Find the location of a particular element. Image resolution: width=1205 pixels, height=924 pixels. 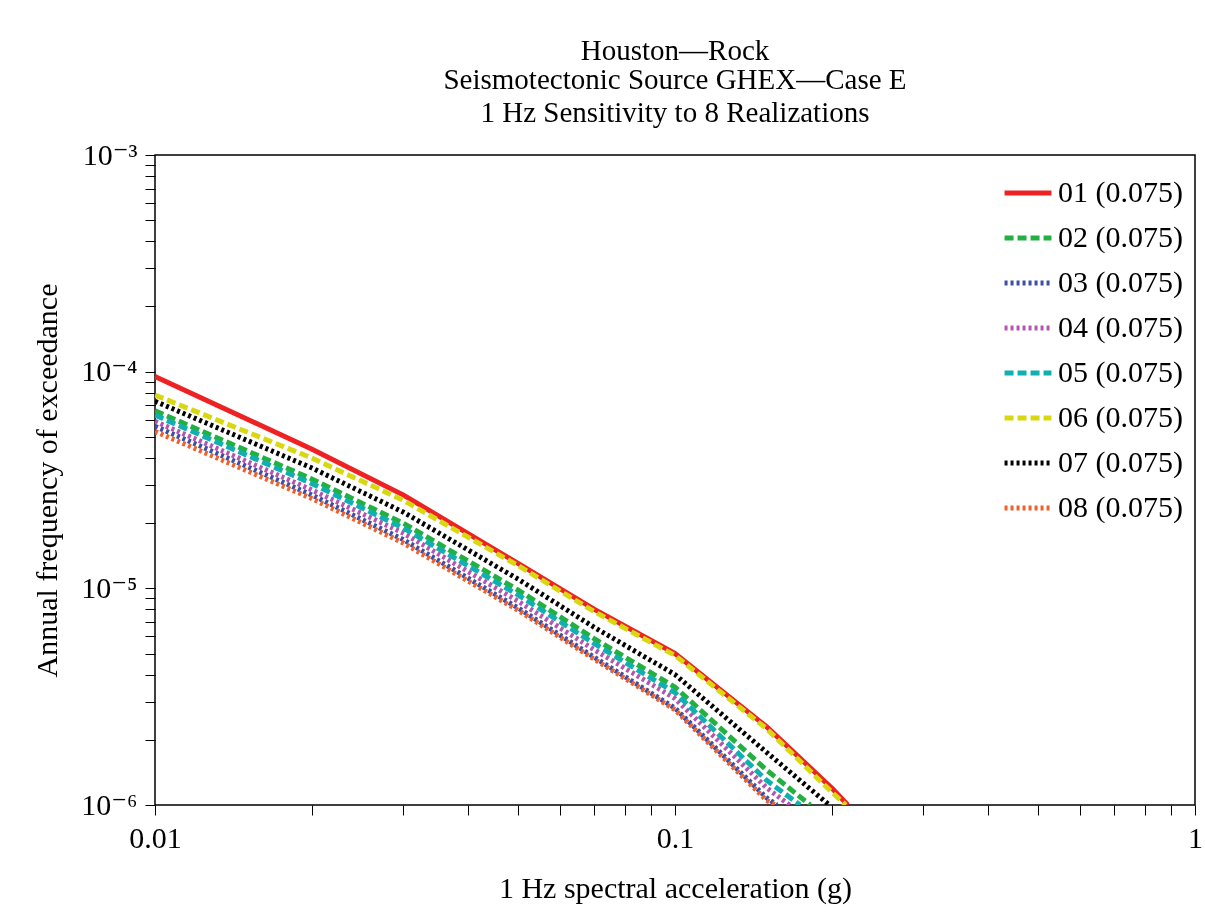

x-tick-label: 0.01 is located at coordinates (155, 837).